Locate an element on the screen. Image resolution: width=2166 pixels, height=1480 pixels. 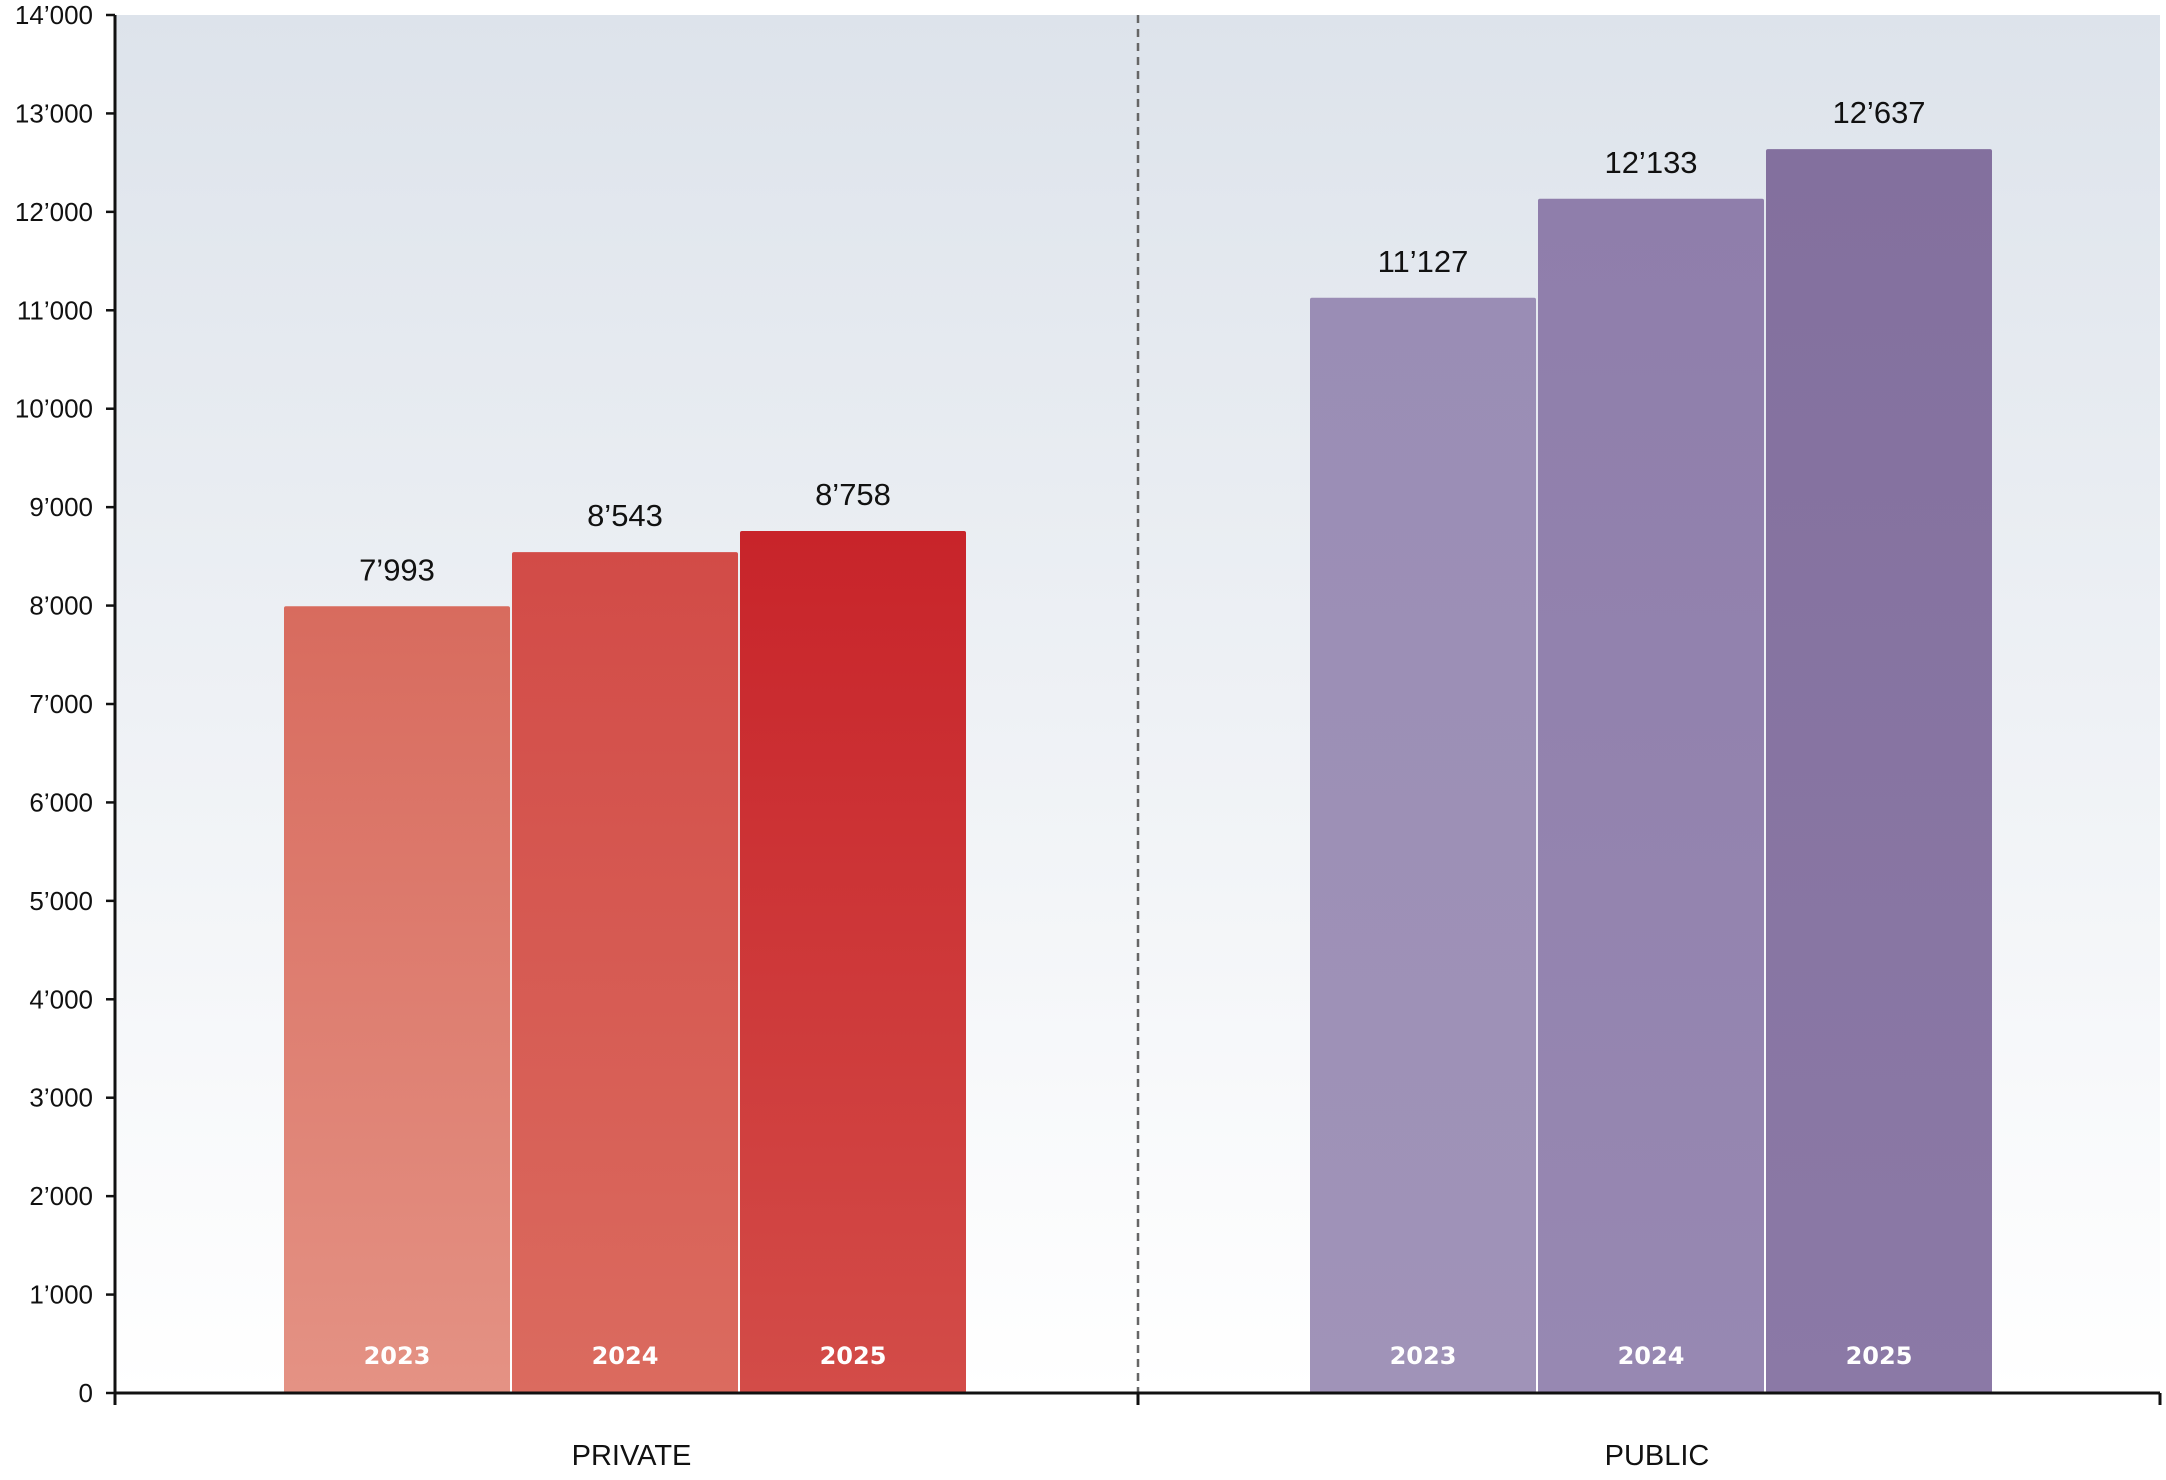
y-tick-label: 12’000 is located at coordinates (54, 212).